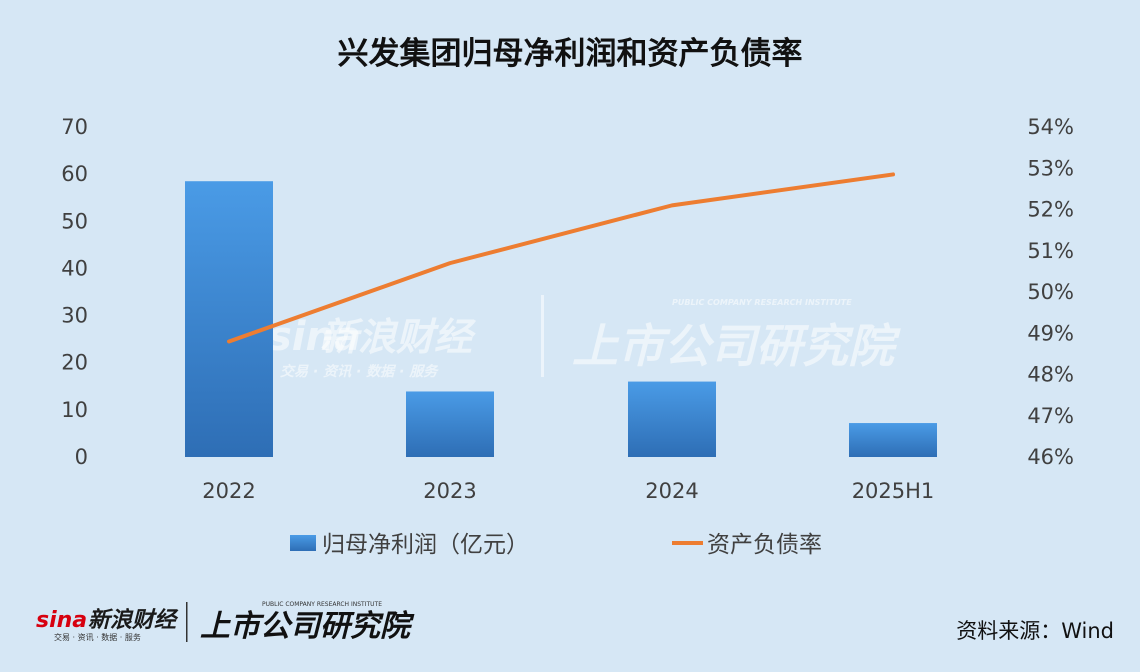 The image size is (1140, 672). I want to click on legend-line-label: 资产负债率, so click(764, 545).